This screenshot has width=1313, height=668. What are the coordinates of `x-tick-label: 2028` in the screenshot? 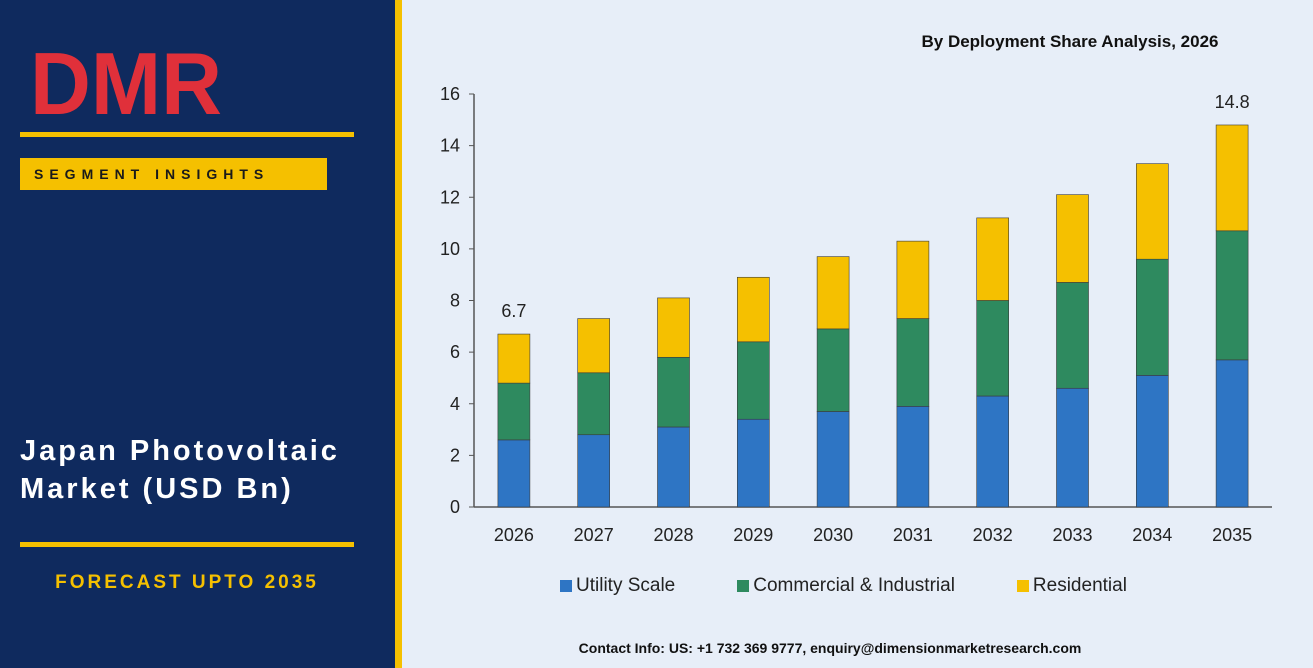 It's located at (673, 535).